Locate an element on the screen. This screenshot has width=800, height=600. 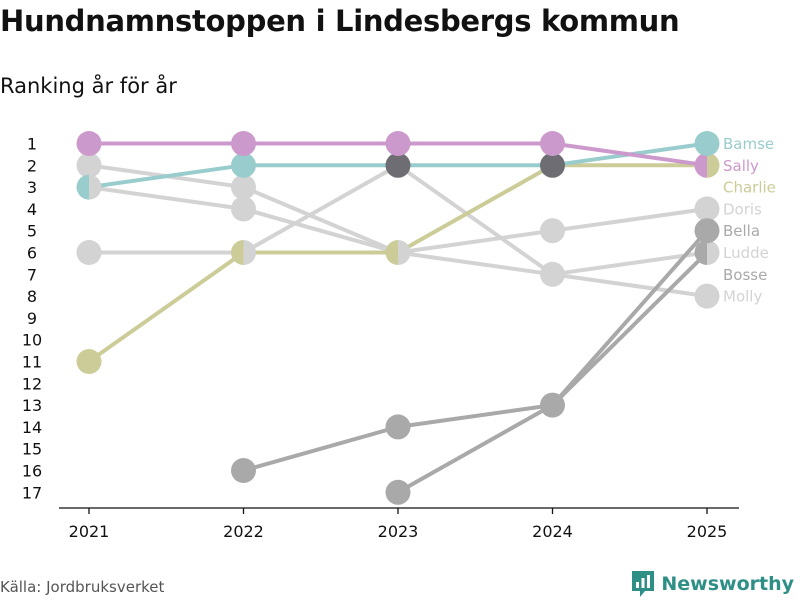
source-note: Källa: Jordbruksverket is located at coordinates (82, 587).